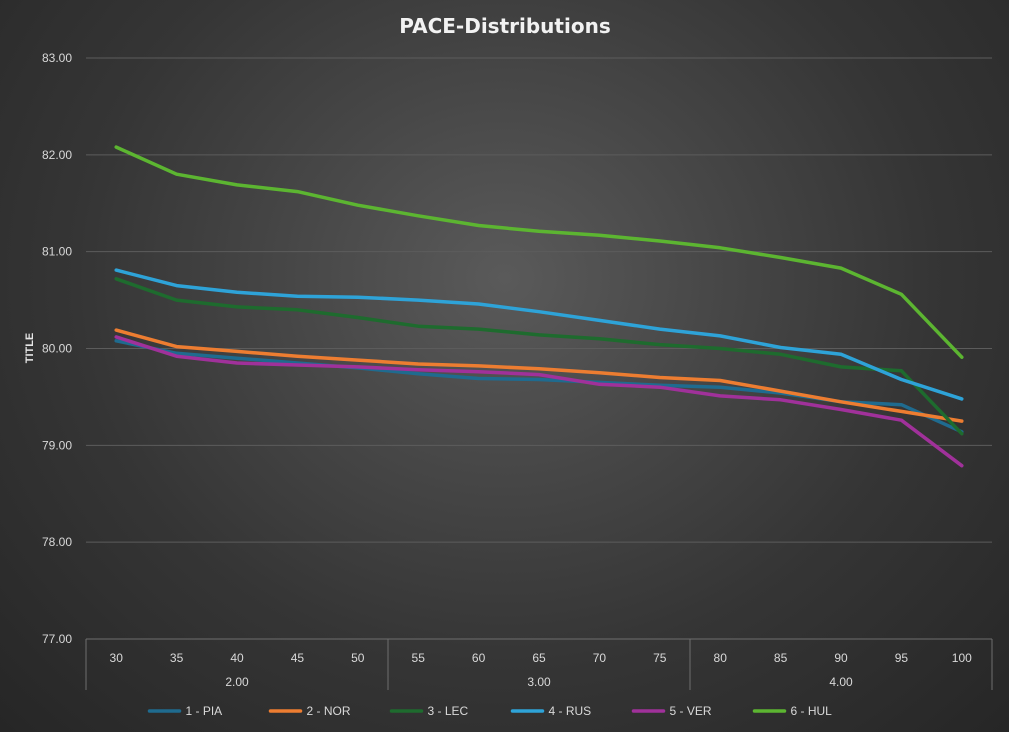  What do you see at coordinates (539, 682) in the screenshot?
I see `x-group-label: 3.00` at bounding box center [539, 682].